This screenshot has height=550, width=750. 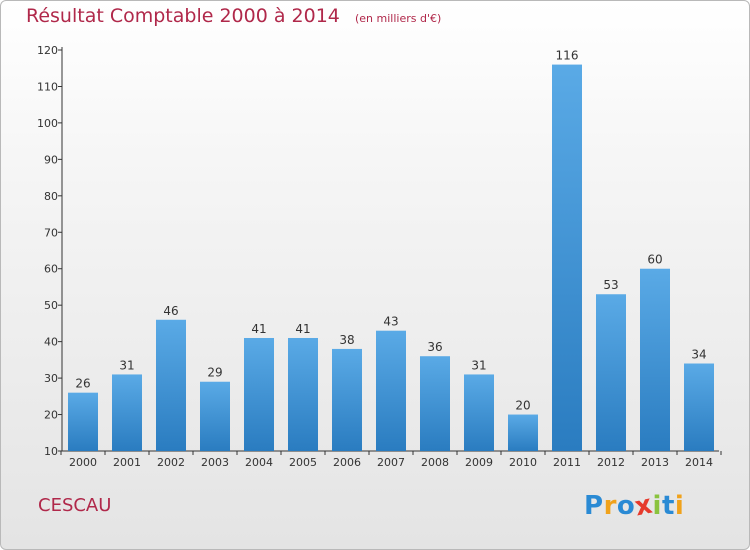 I want to click on x-tick-label: 2000, so click(x=83, y=462).